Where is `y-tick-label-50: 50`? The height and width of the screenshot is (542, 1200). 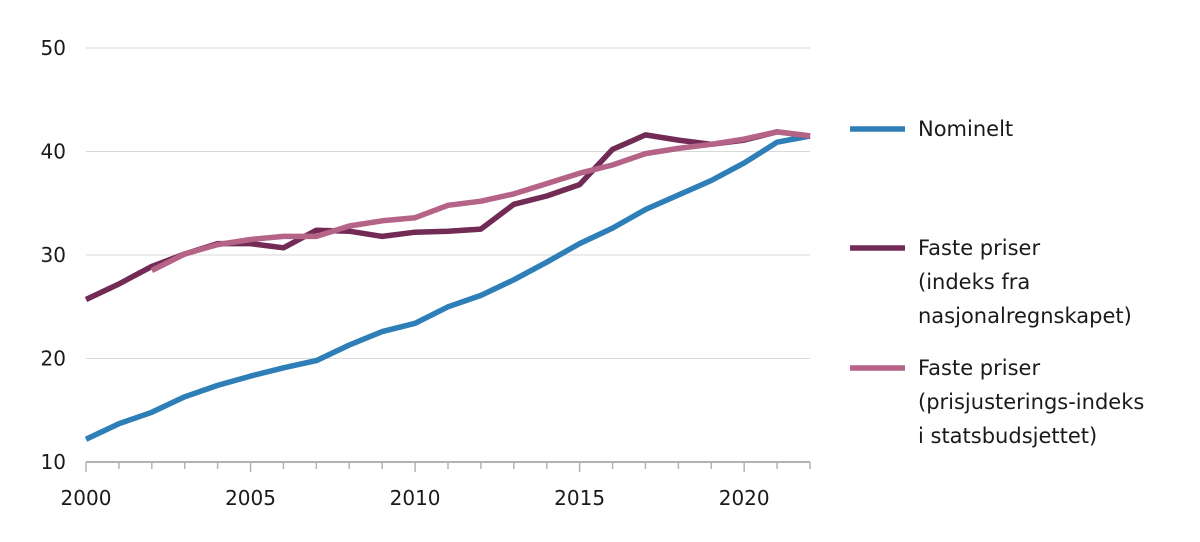 y-tick-label-50: 50 is located at coordinates (53, 48).